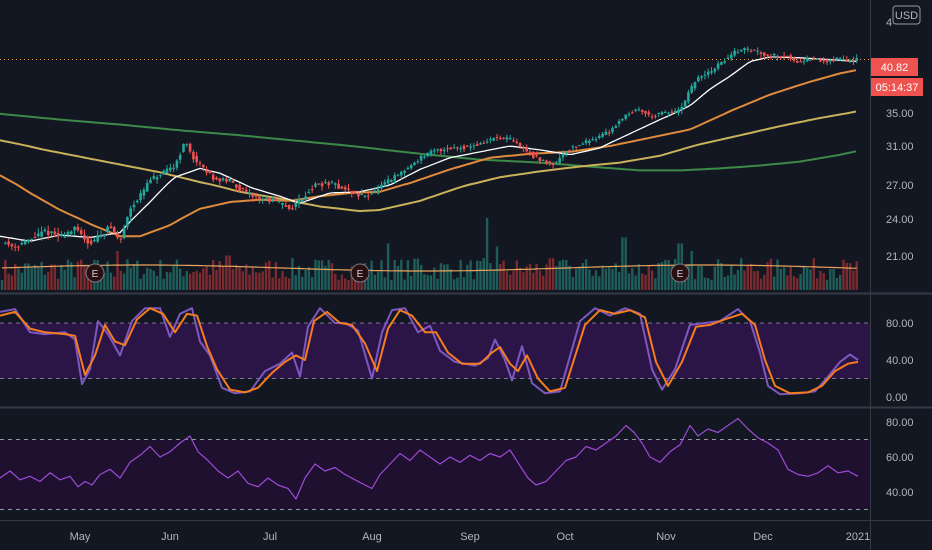 Image resolution: width=932 pixels, height=550 pixels. Describe the element at coordinates (429, 351) in the screenshot. I see `stochastic-d-line` at that location.